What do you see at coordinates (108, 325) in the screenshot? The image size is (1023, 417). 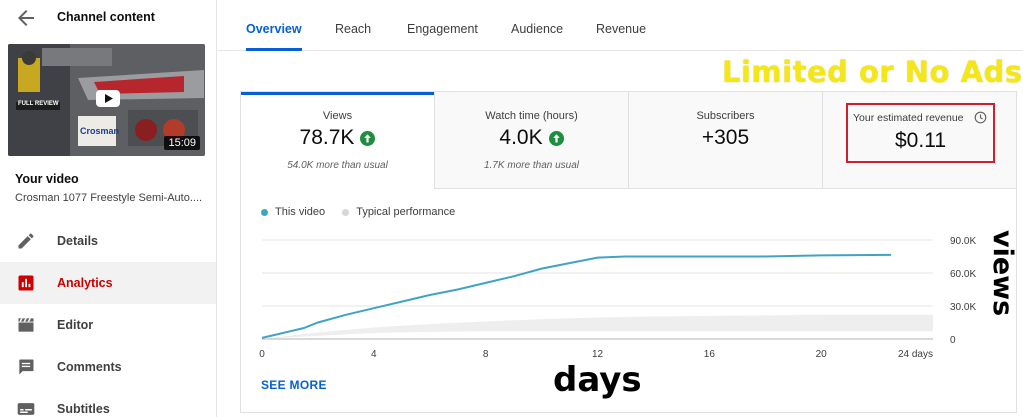 I see `nav-item-editor: Editor` at bounding box center [108, 325].